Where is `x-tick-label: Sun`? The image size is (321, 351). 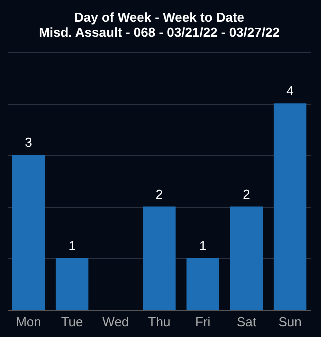 x-tick-label: Sun is located at coordinates (290, 322).